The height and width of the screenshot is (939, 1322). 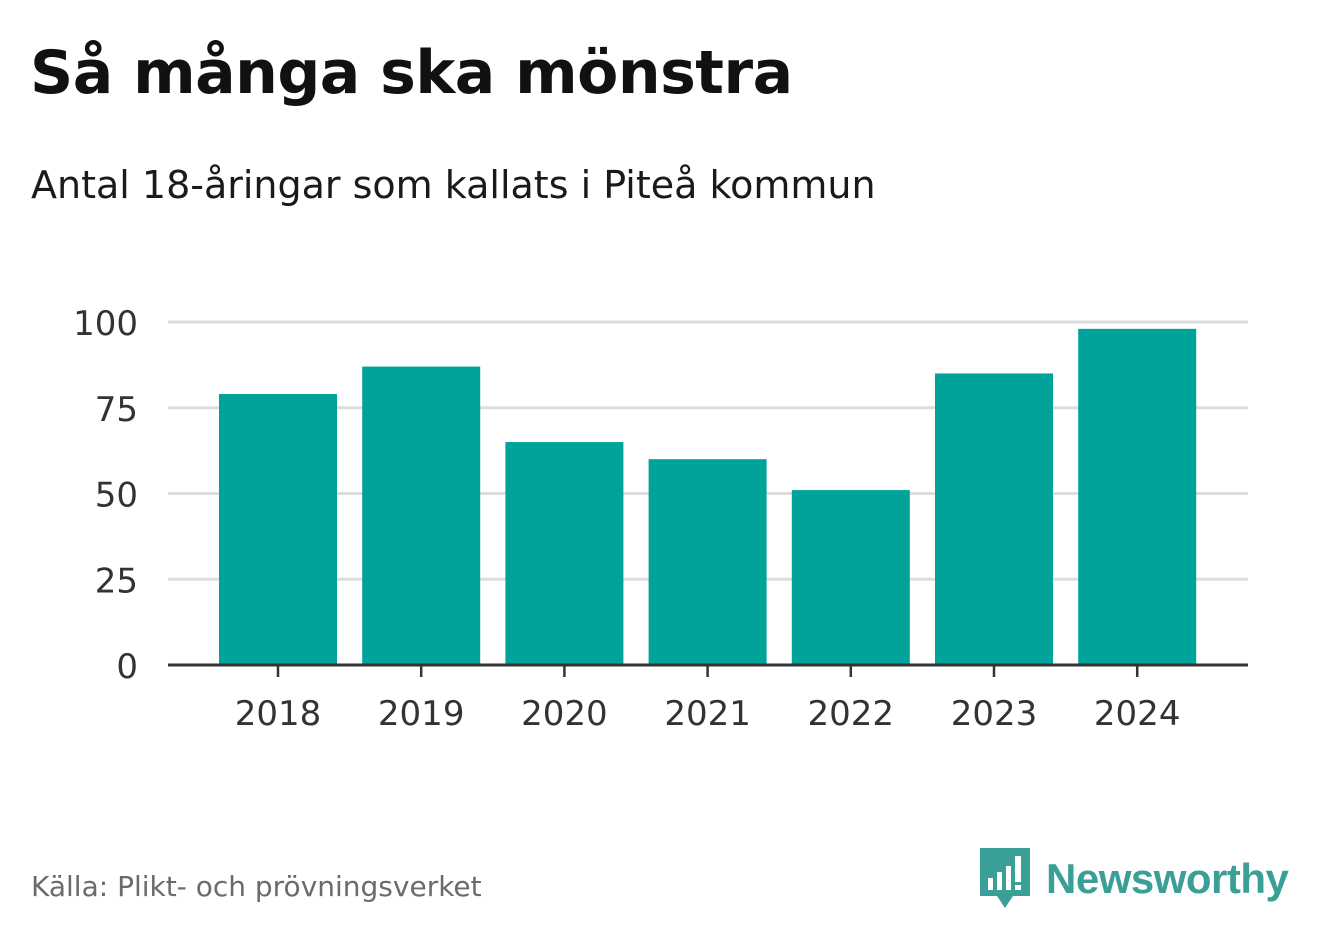 I want to click on y-tick-label: 50, so click(x=116, y=496).